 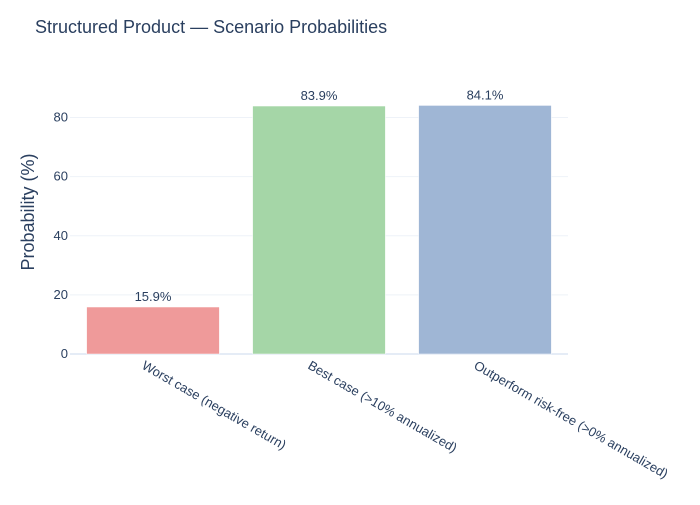 I want to click on x-tick-label: Worst case (negative return), so click(x=214, y=405).